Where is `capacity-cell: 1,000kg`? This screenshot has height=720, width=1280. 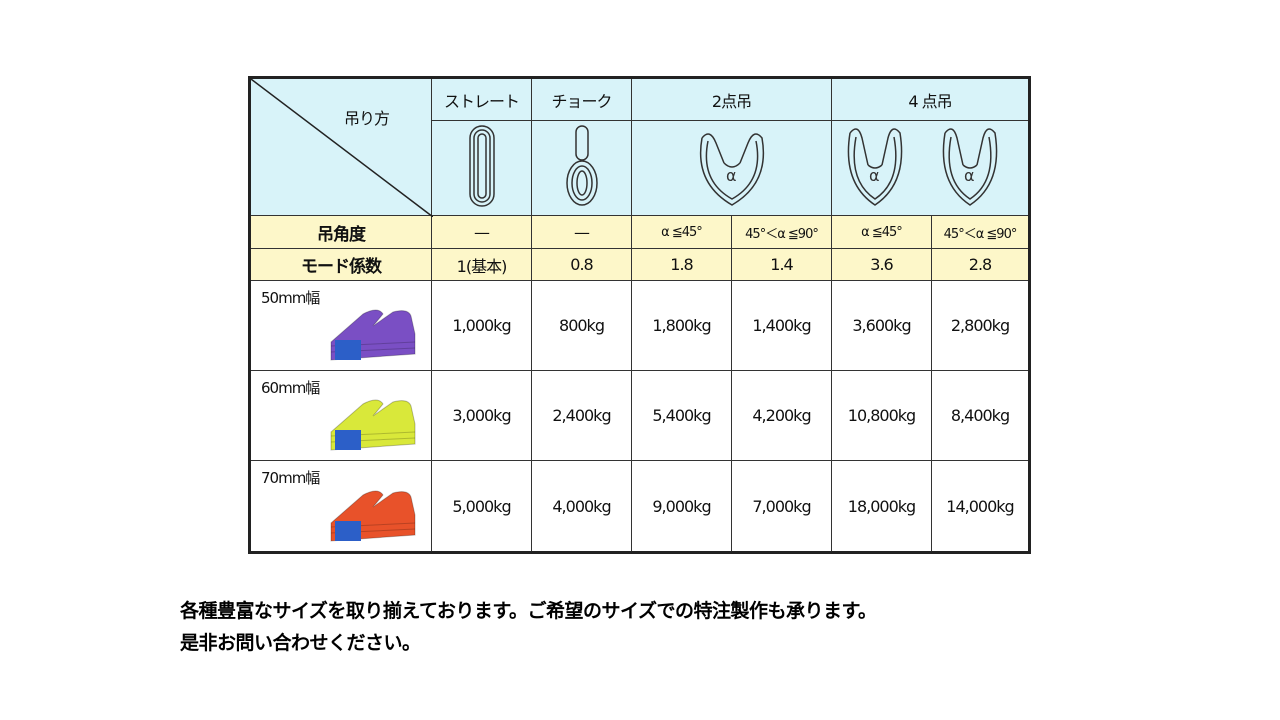
capacity-cell: 1,000kg is located at coordinates (481, 325).